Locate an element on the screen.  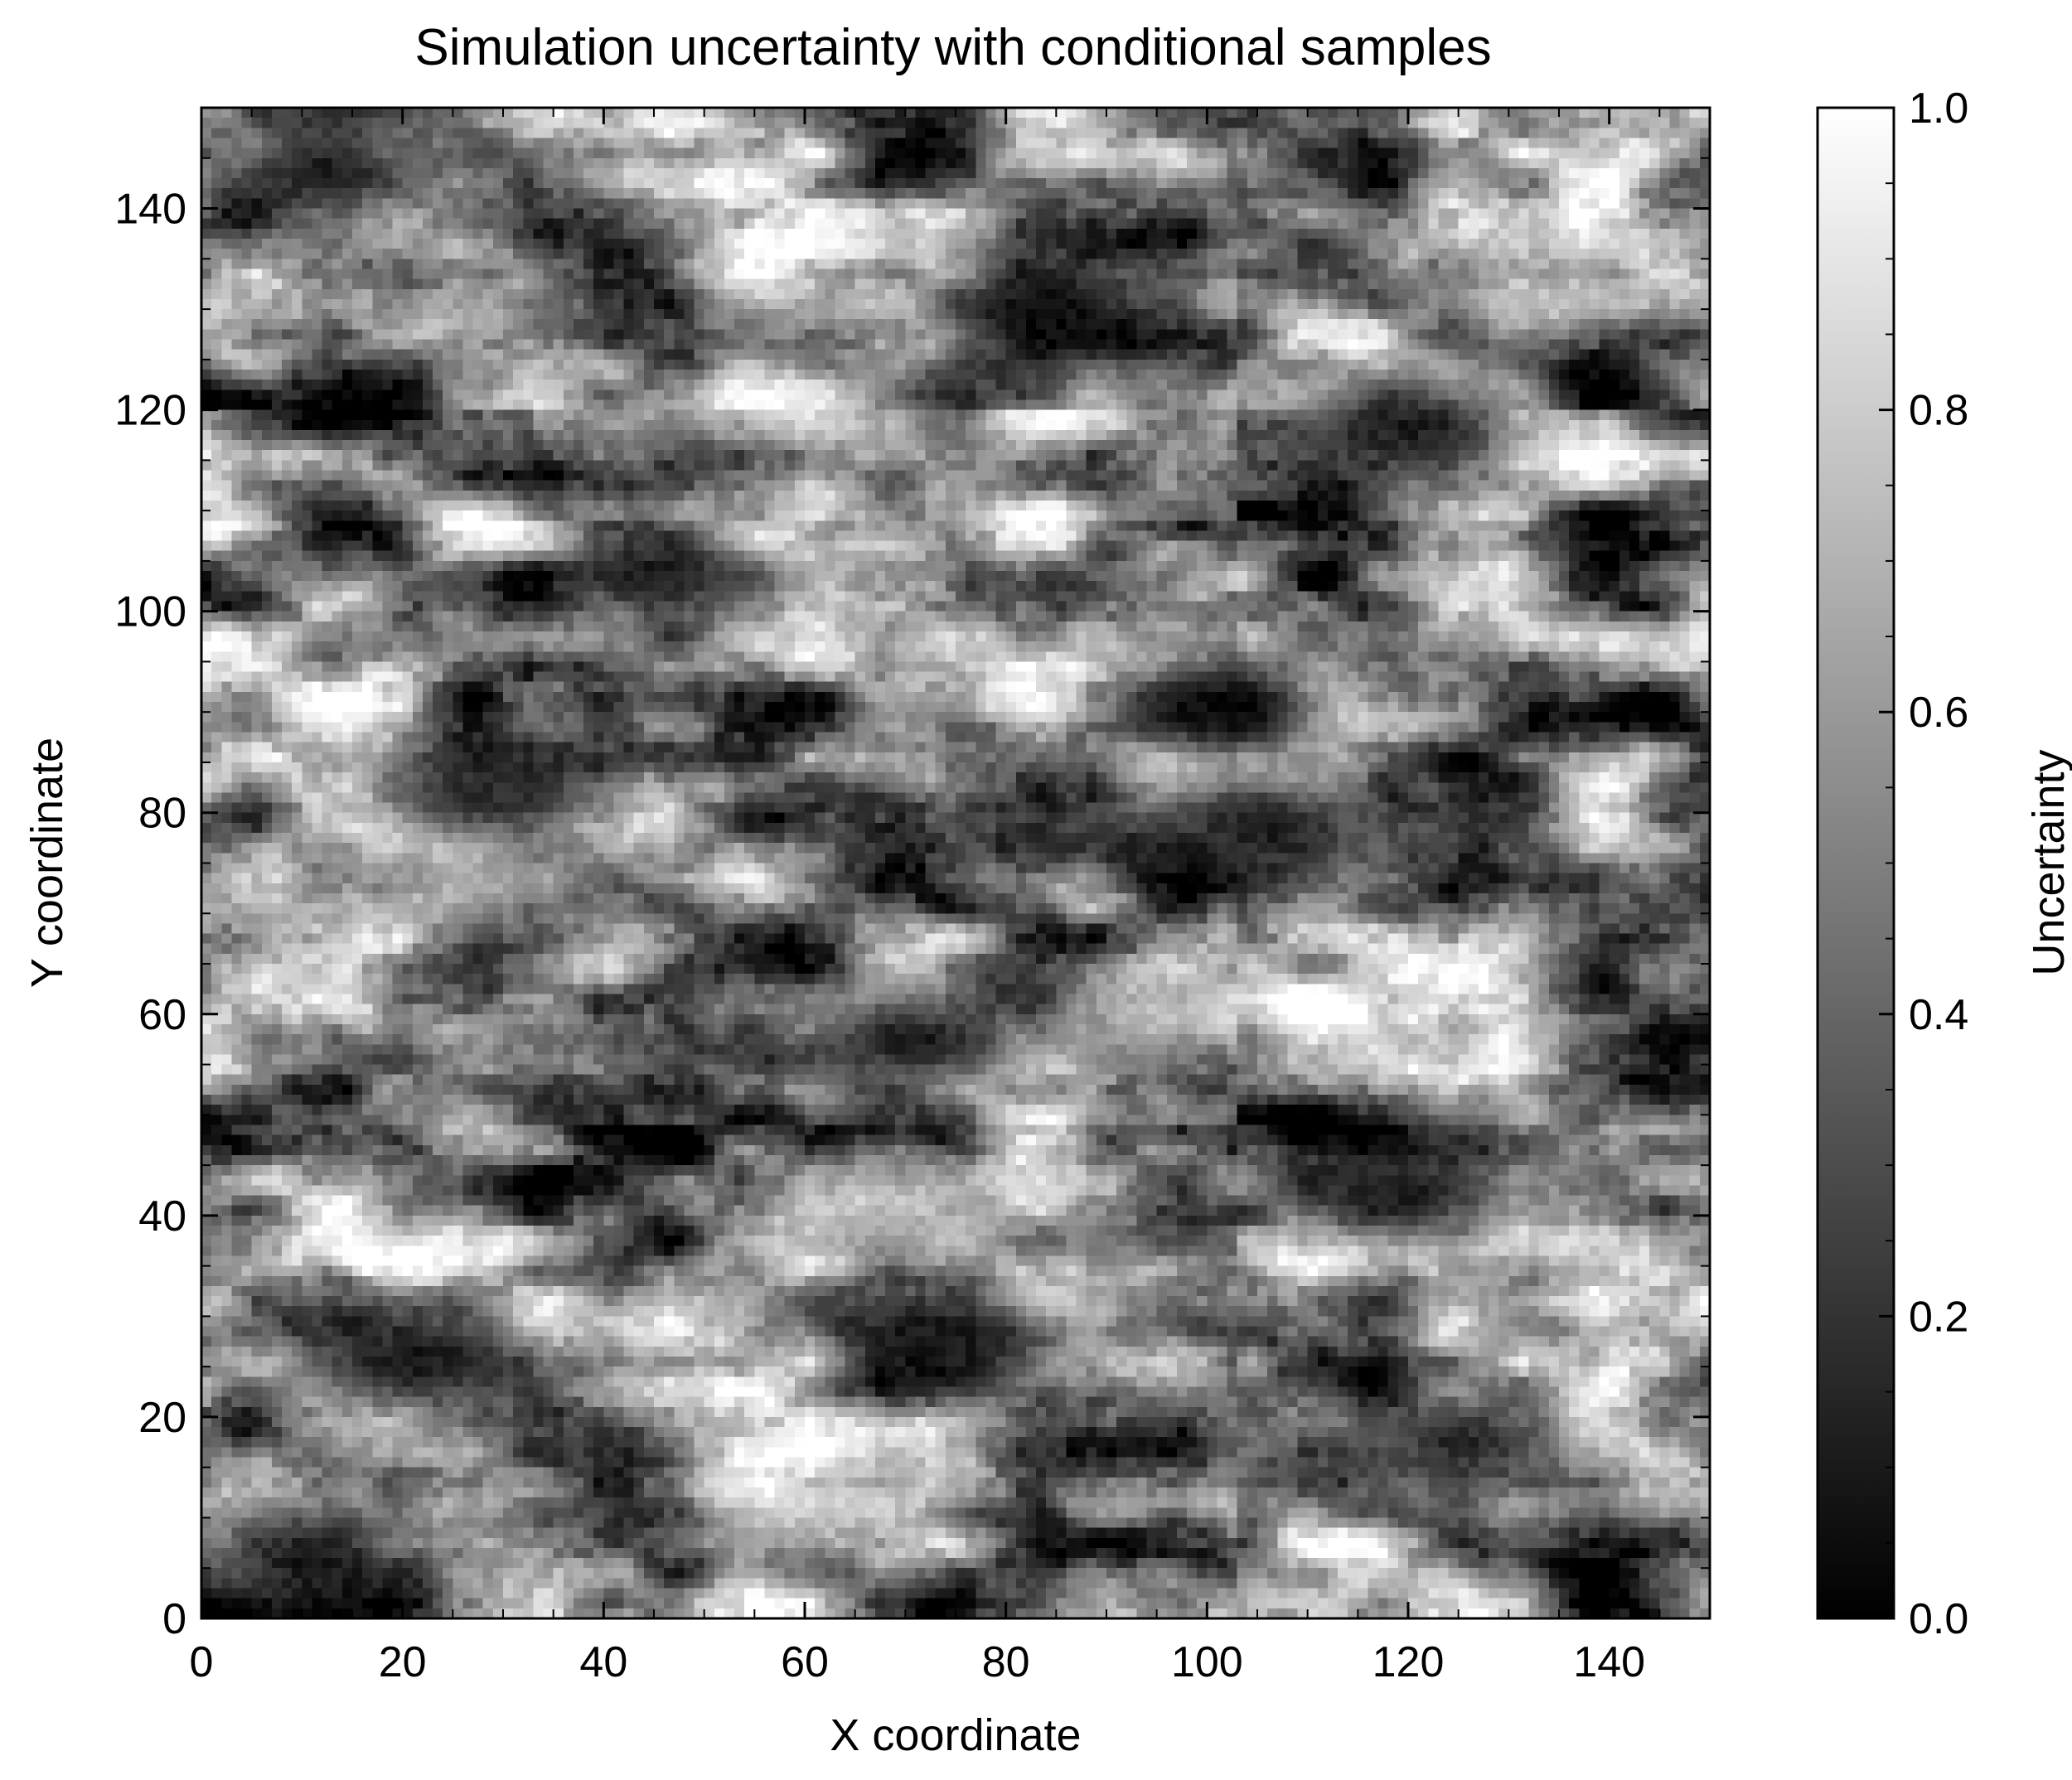
x-tick-label: 20 is located at coordinates (403, 1662).